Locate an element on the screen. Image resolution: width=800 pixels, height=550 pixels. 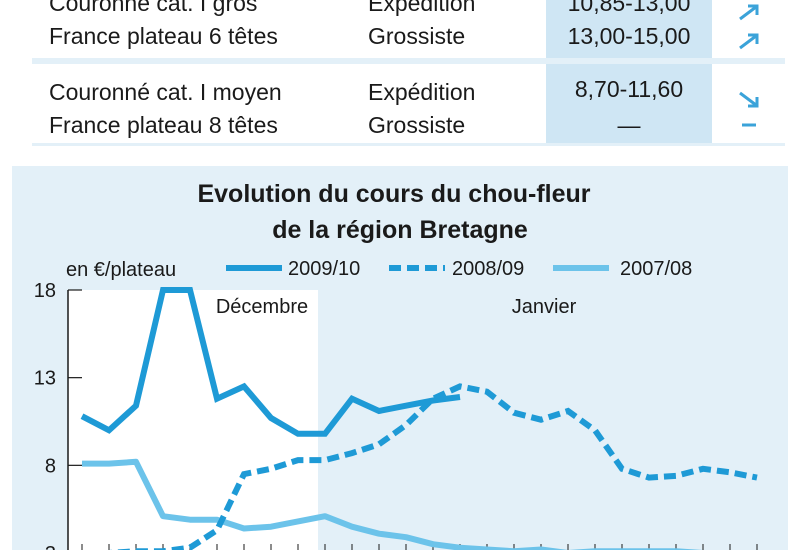
month-label: Janvier is located at coordinates (544, 307).